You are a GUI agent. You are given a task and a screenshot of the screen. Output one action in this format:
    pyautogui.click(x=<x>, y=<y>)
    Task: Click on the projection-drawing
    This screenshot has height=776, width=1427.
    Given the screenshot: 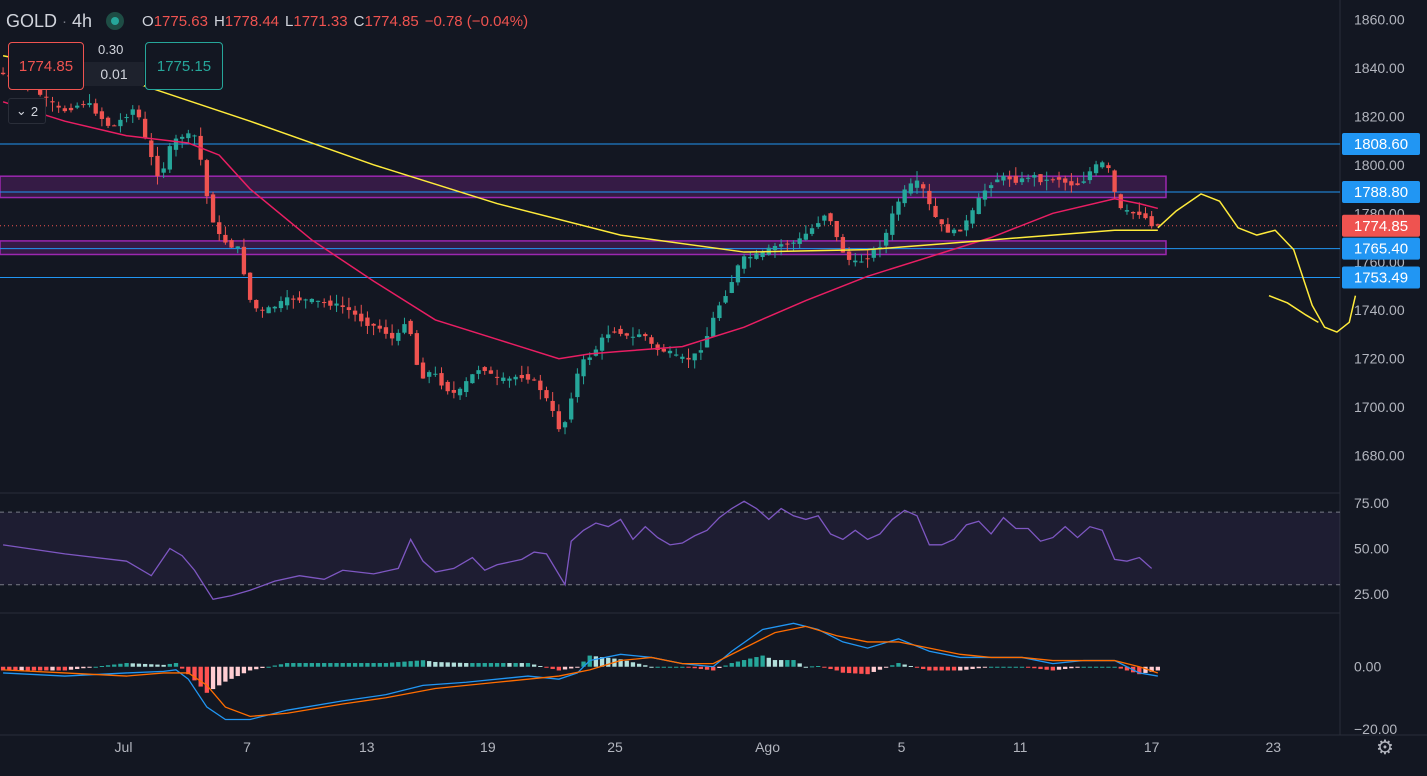 What is the action you would take?
    pyautogui.click(x=1257, y=263)
    